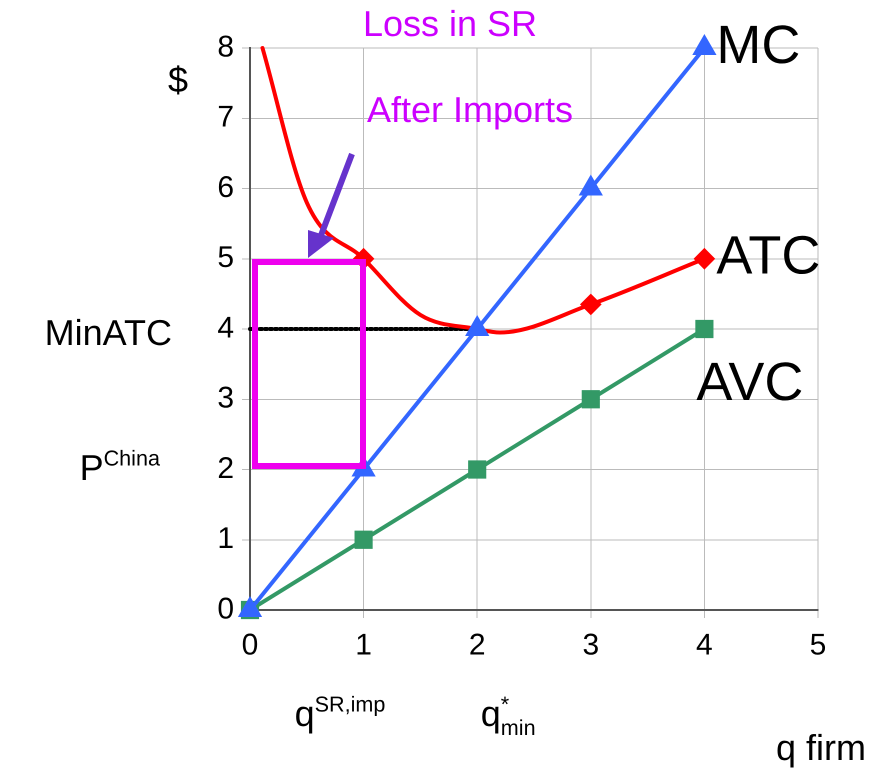 The height and width of the screenshot is (771, 872). I want to click on x-axis-title: q firm, so click(821, 747).